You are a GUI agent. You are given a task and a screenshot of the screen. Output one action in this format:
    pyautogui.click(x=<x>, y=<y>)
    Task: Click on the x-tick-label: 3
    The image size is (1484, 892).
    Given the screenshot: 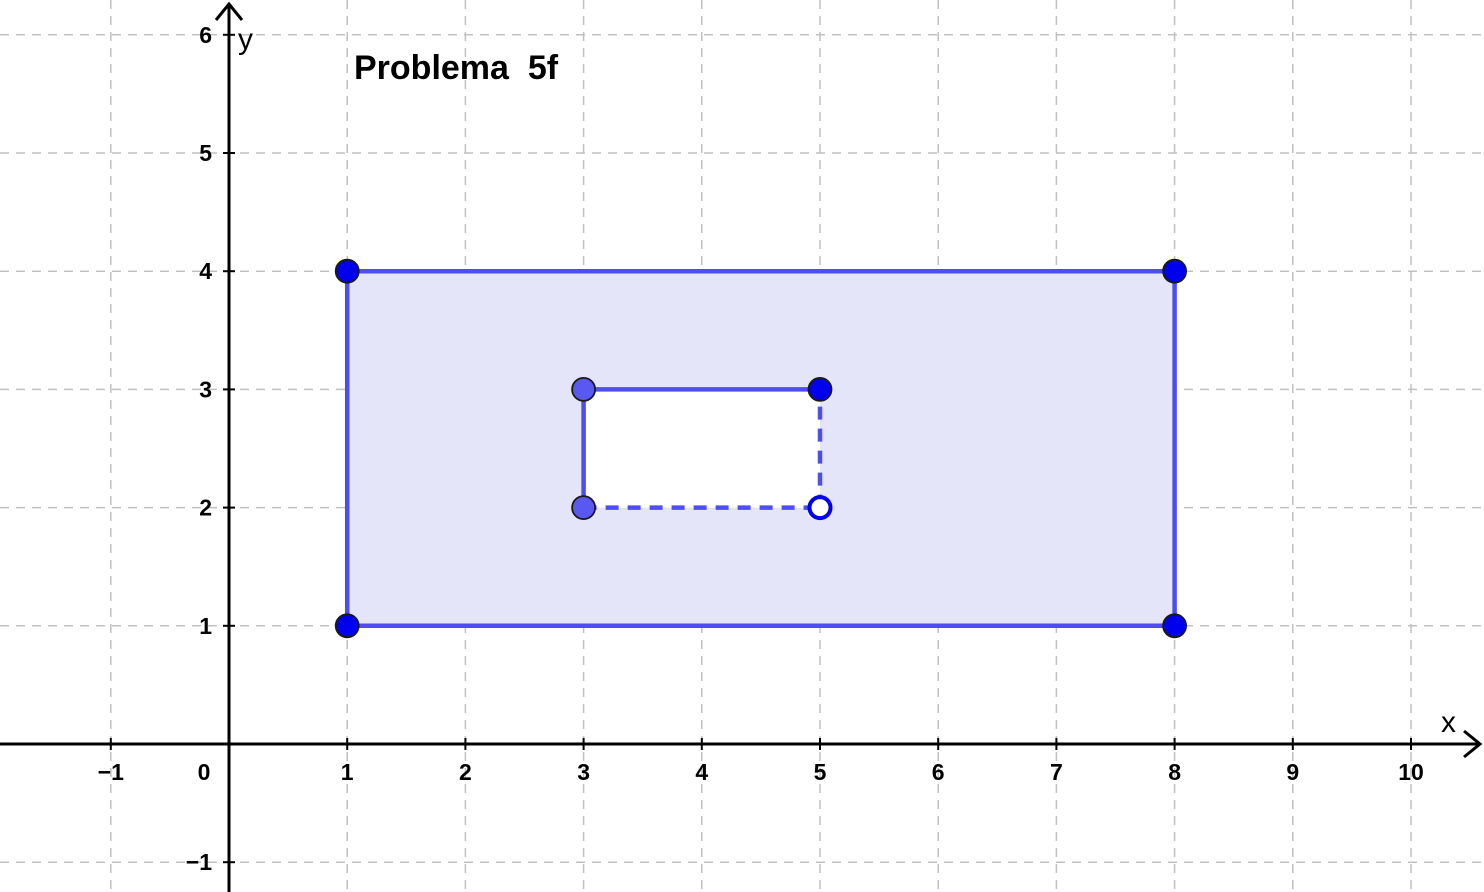 What is the action you would take?
    pyautogui.click(x=583, y=772)
    